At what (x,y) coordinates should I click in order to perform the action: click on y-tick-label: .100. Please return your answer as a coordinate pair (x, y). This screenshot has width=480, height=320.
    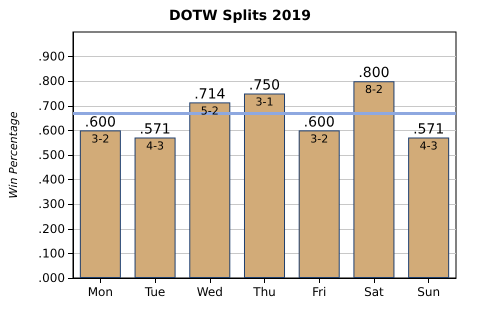
    Looking at the image, I should click on (51, 253).